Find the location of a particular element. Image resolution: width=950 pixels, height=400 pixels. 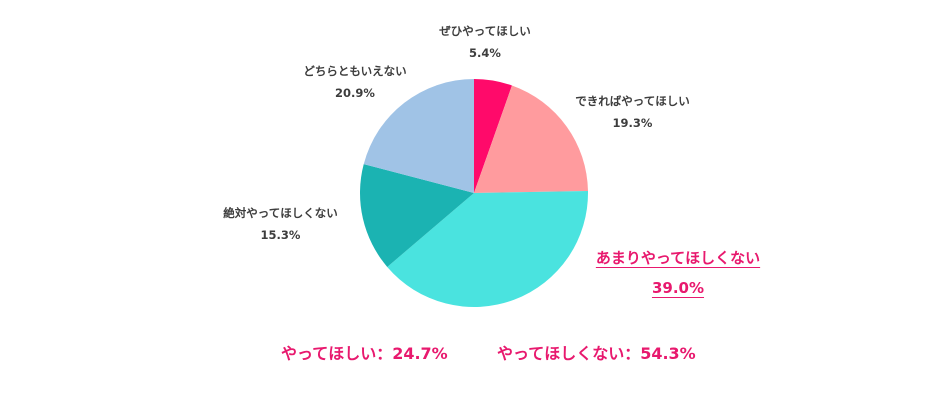

slice-label-0: ぜひやってほしい 5.4% is located at coordinates (485, 42).